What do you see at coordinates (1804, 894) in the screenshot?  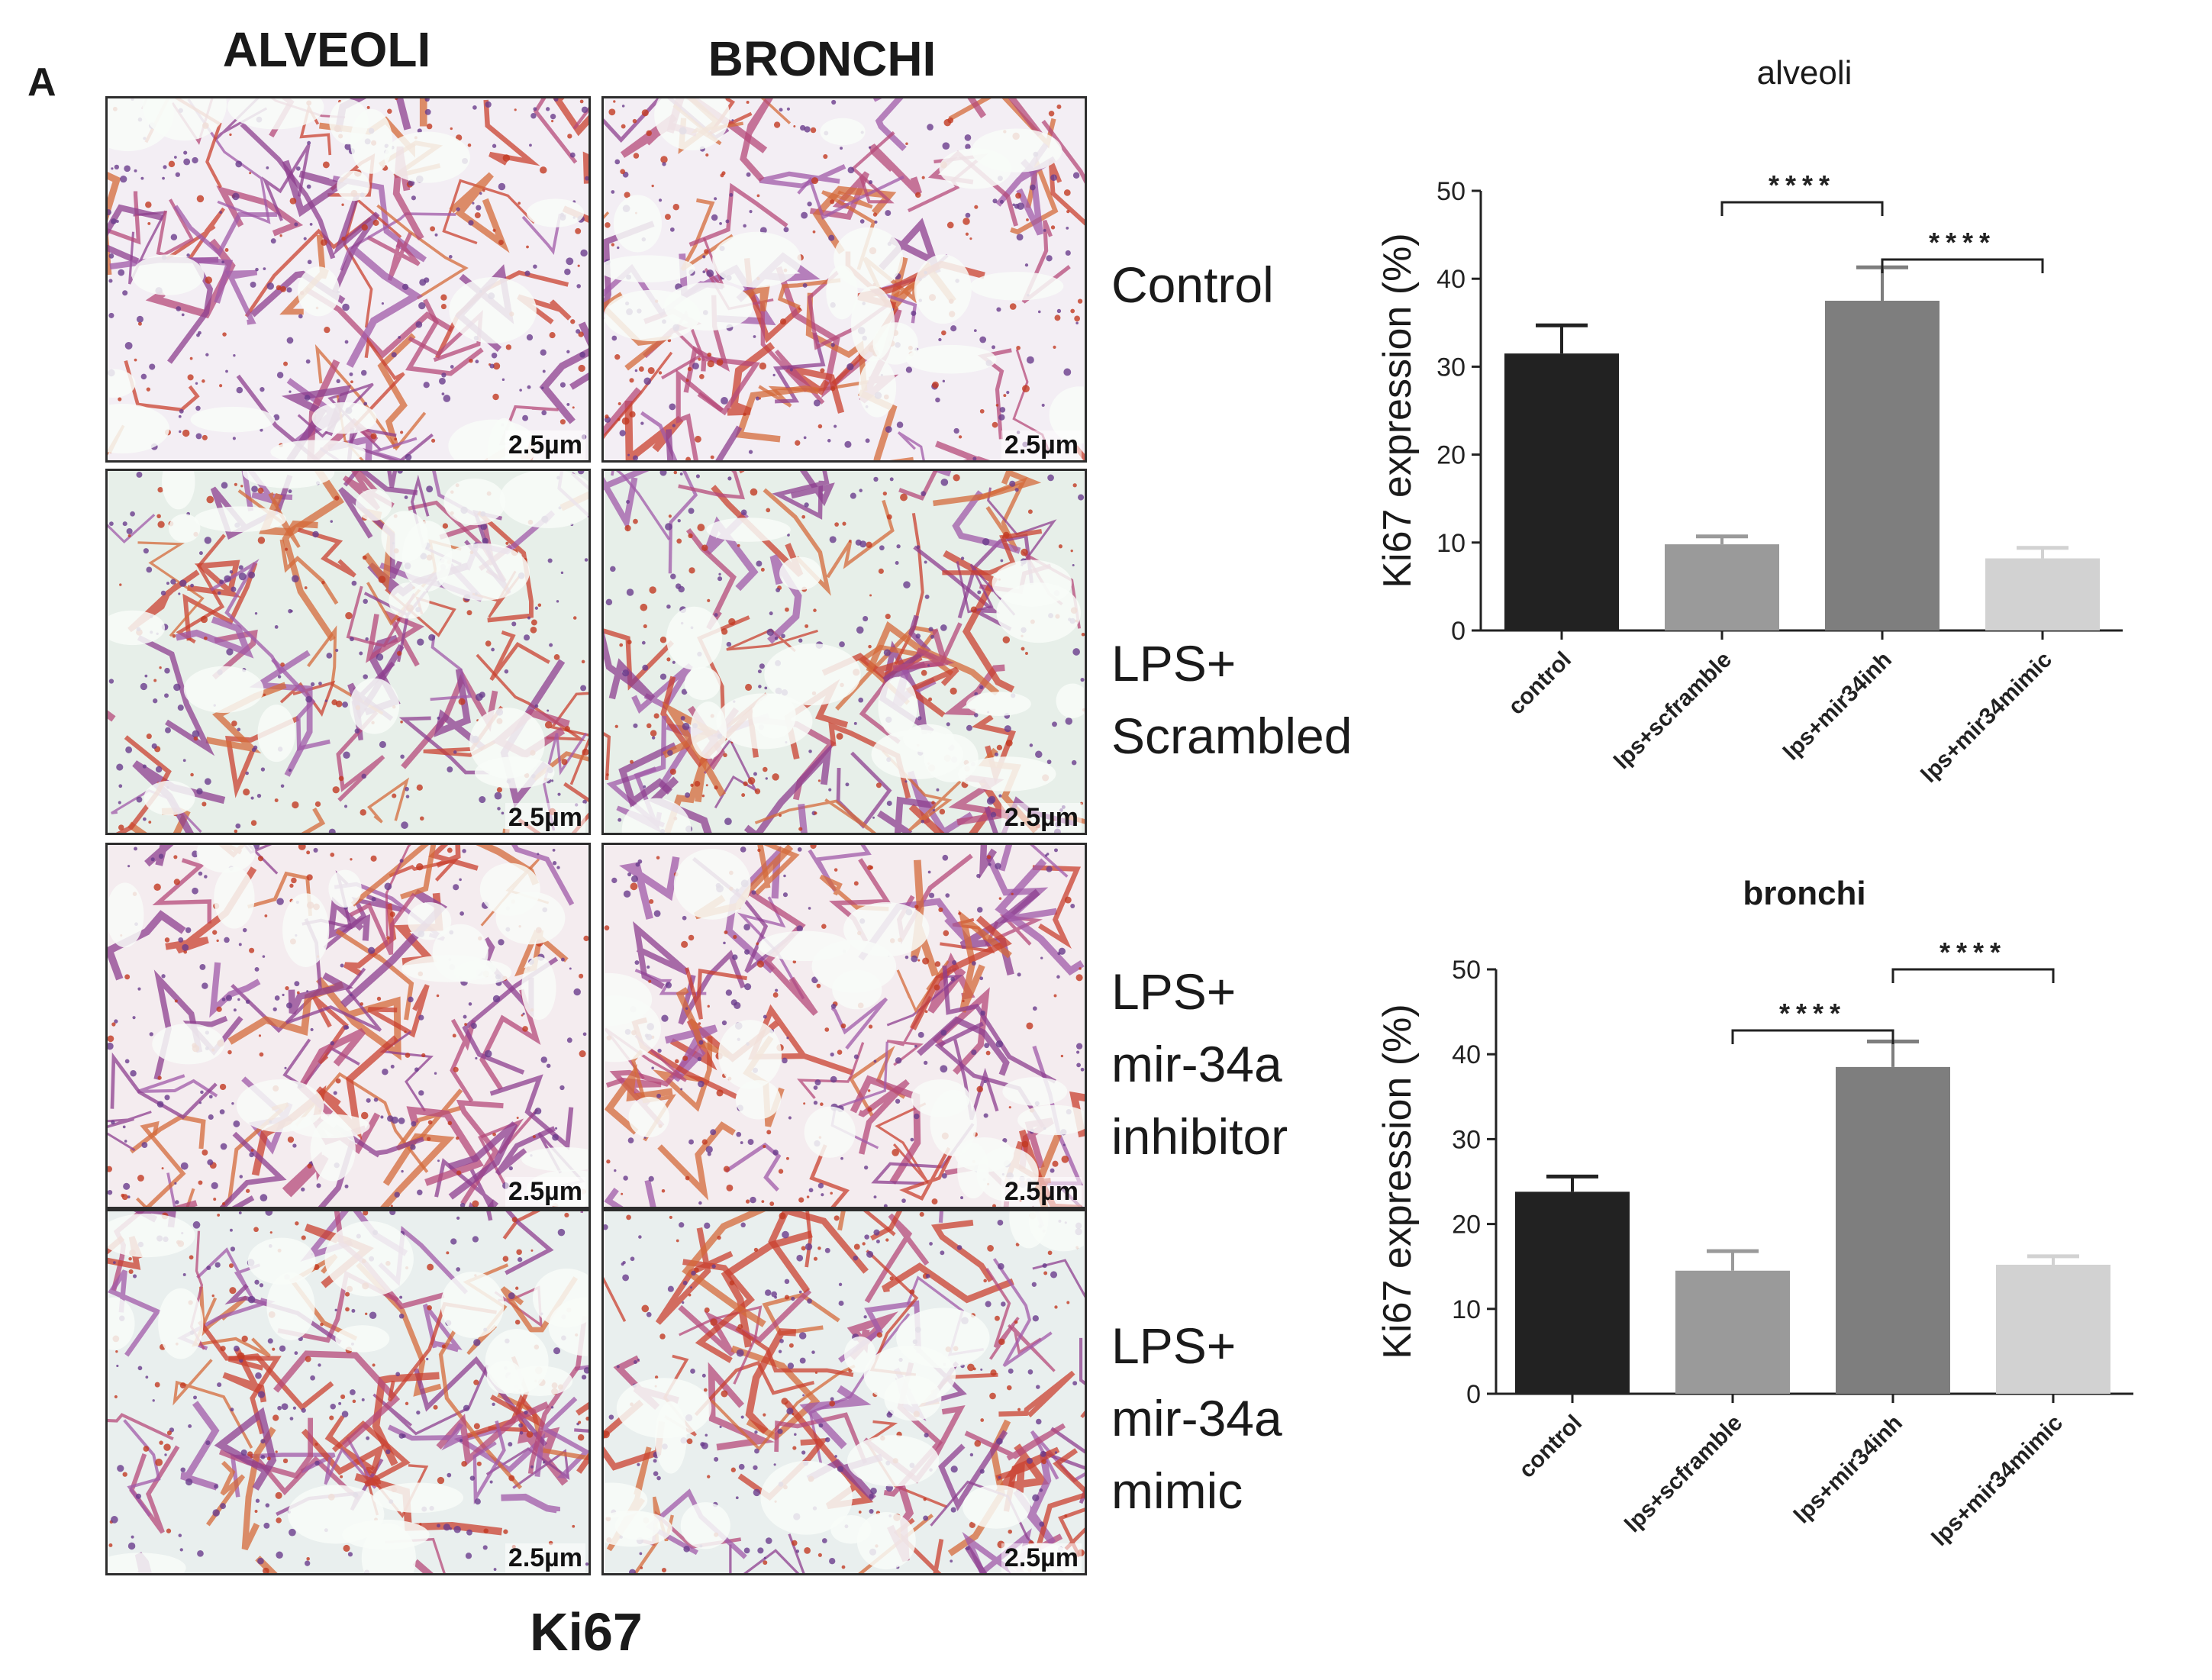 I see `chart-title: bronchi` at bounding box center [1804, 894].